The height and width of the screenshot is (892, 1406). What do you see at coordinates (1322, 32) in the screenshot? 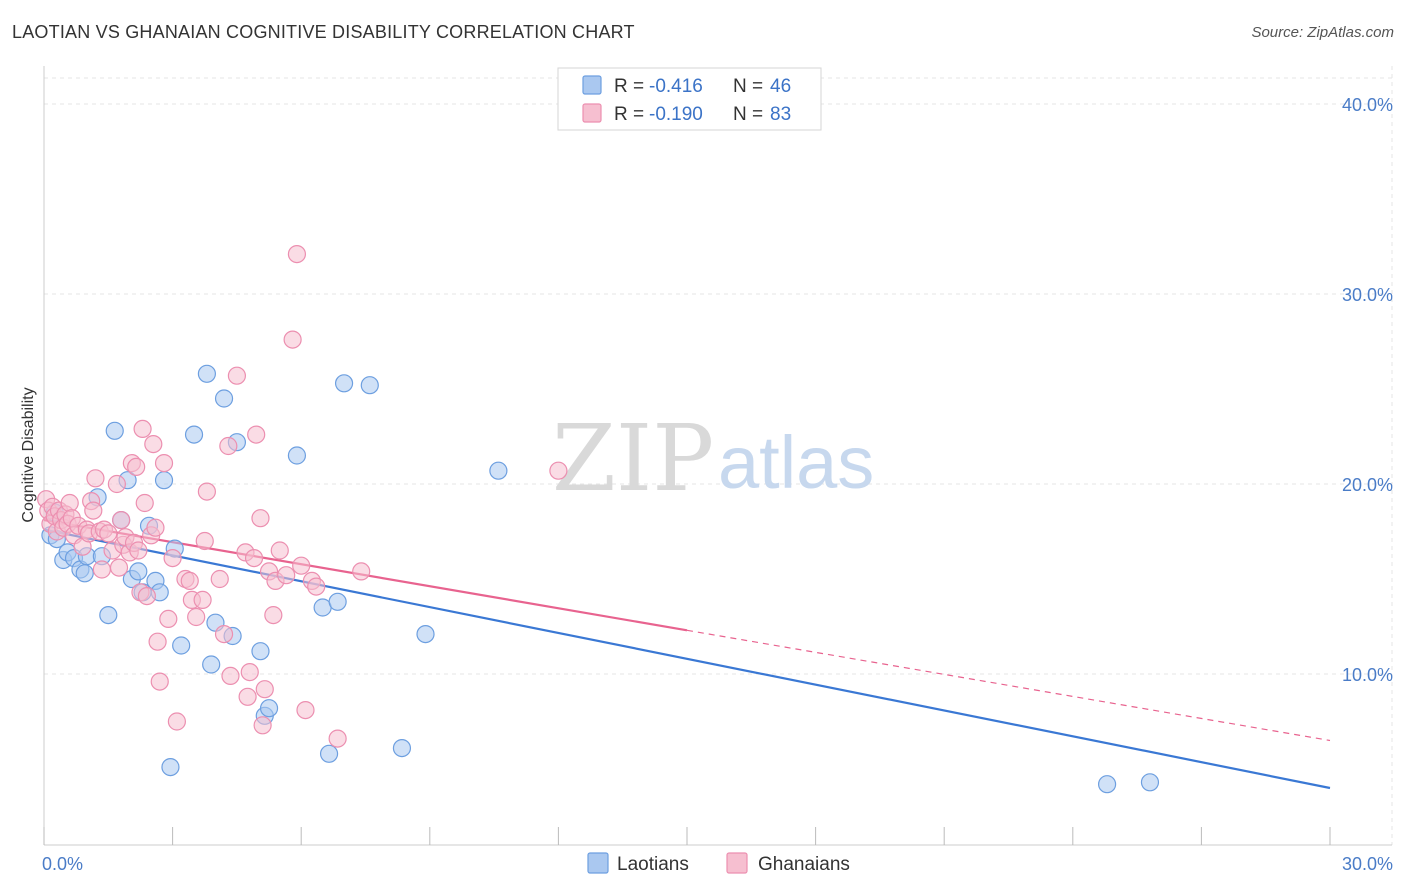
I see `source-credit: Source: ZipAtlas.com` at bounding box center [1322, 32].